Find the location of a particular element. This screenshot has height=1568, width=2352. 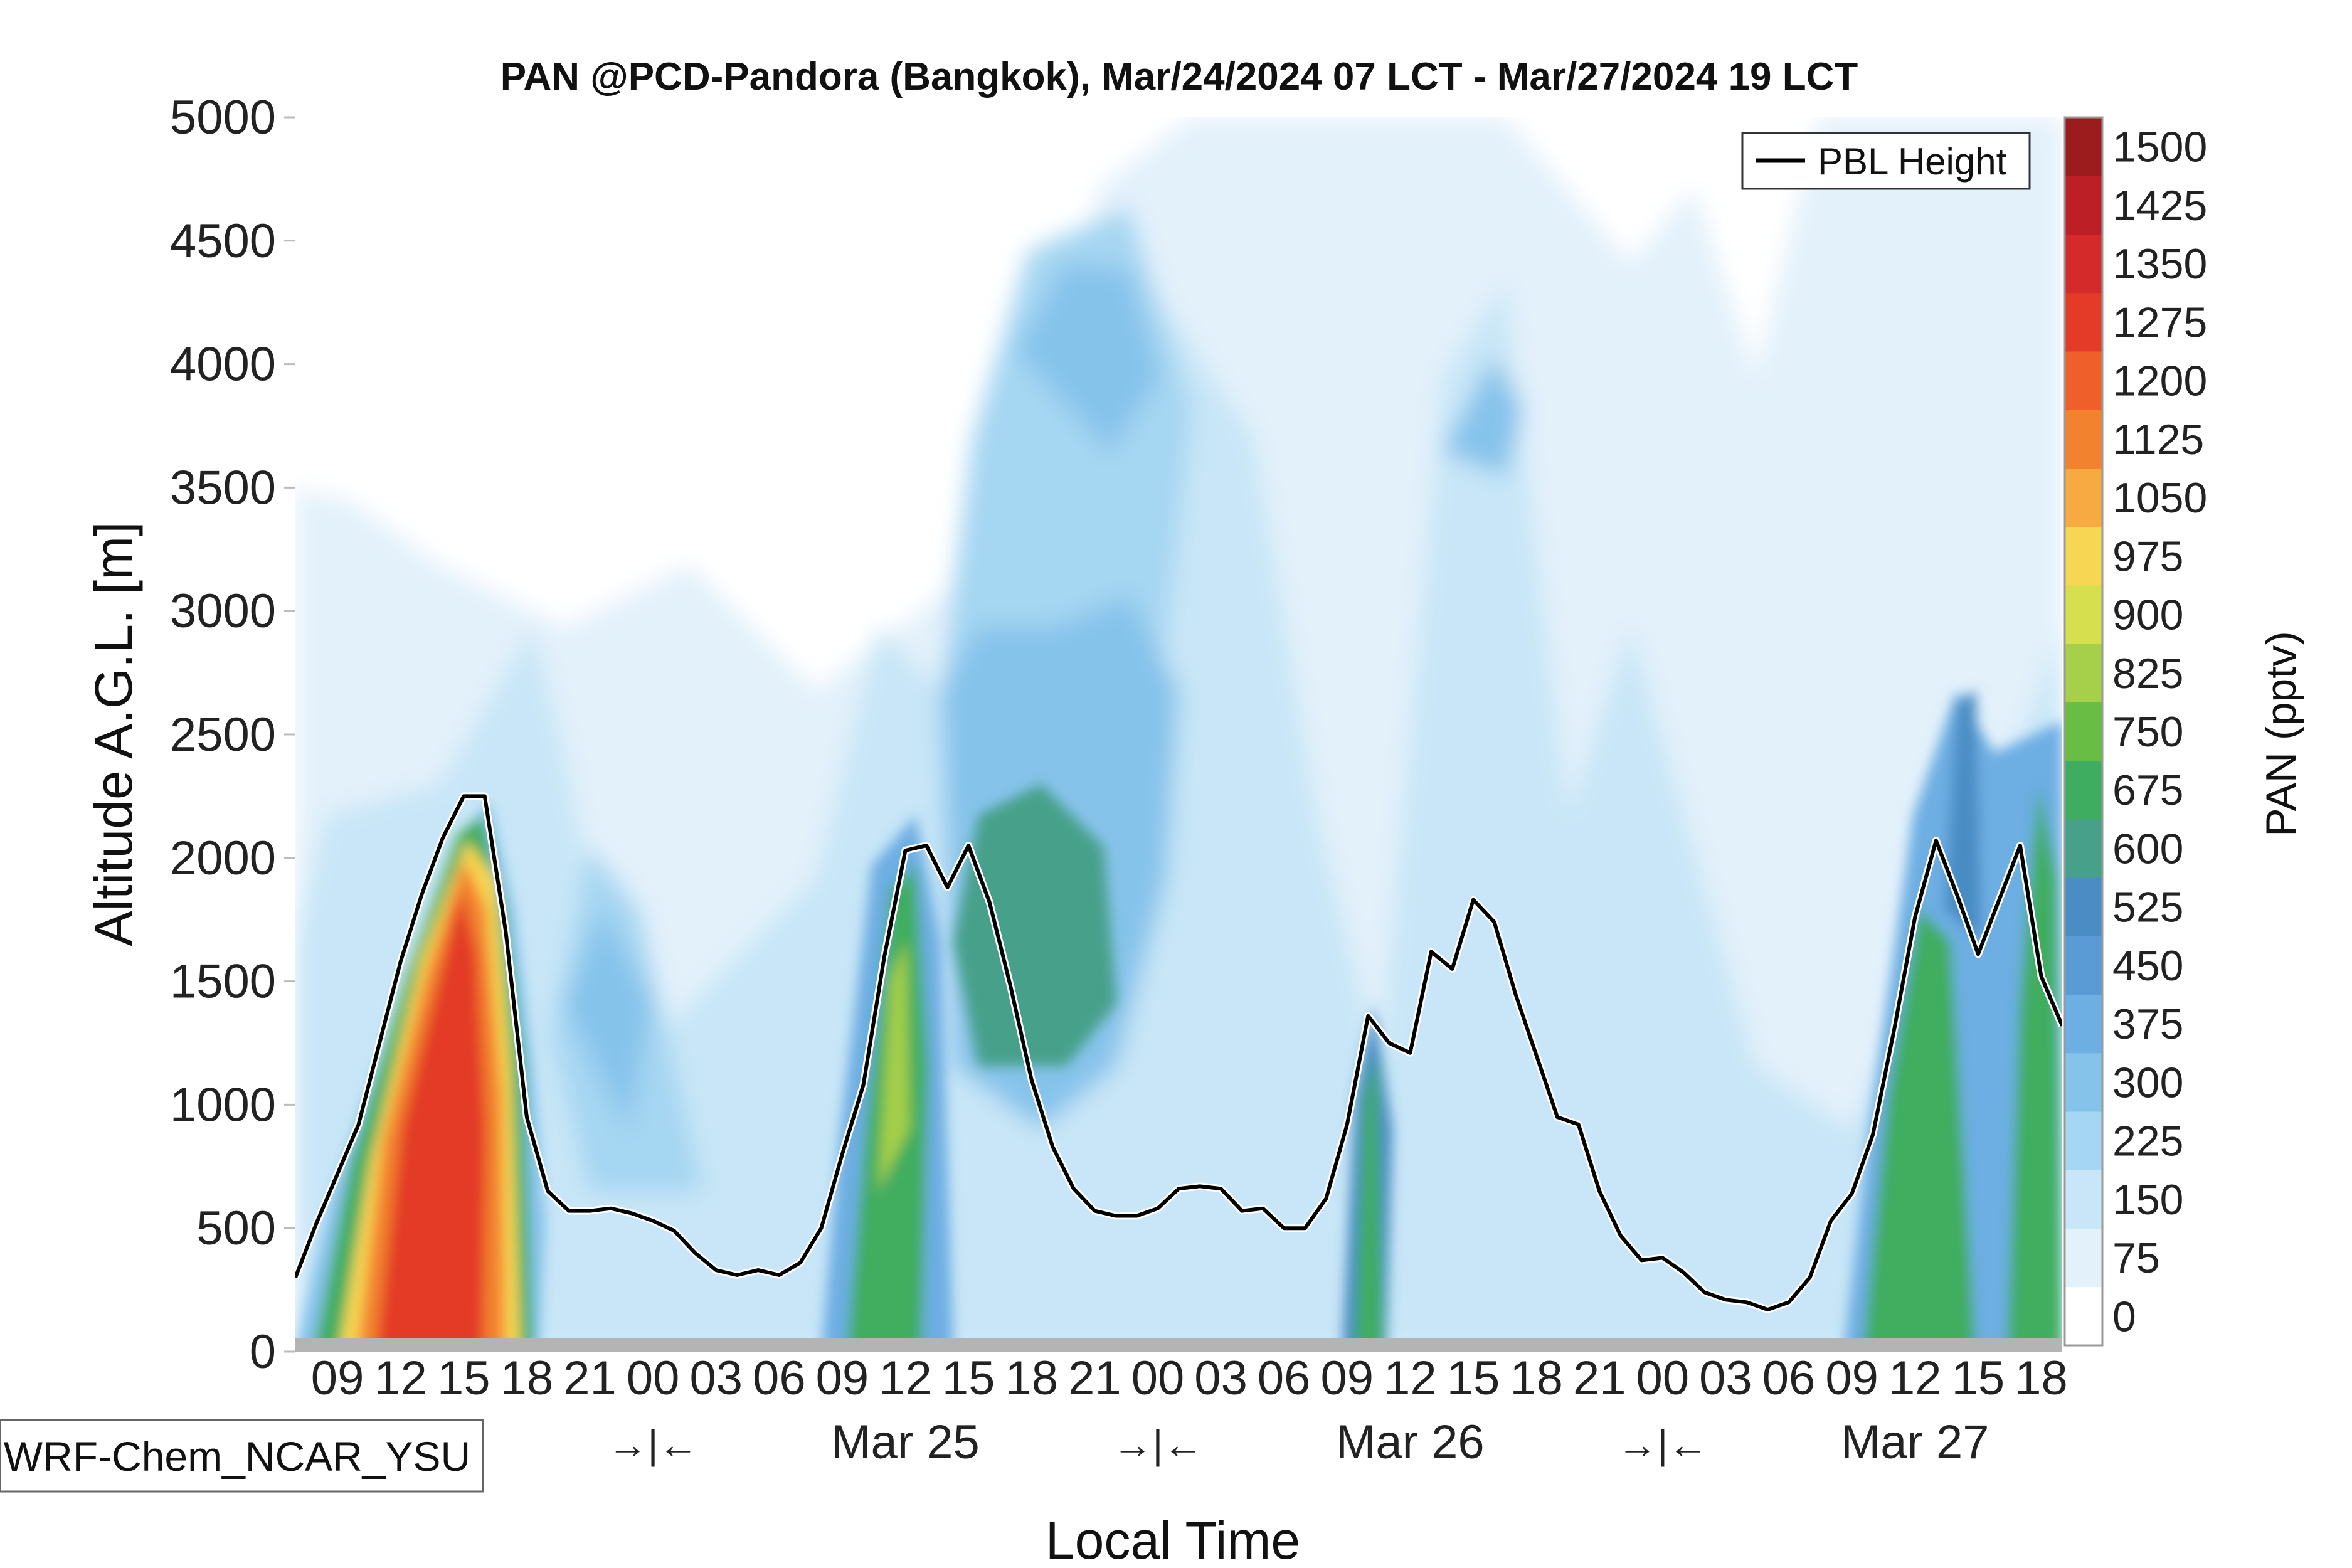

colorbar-tick-label: 750 is located at coordinates (2147, 732).